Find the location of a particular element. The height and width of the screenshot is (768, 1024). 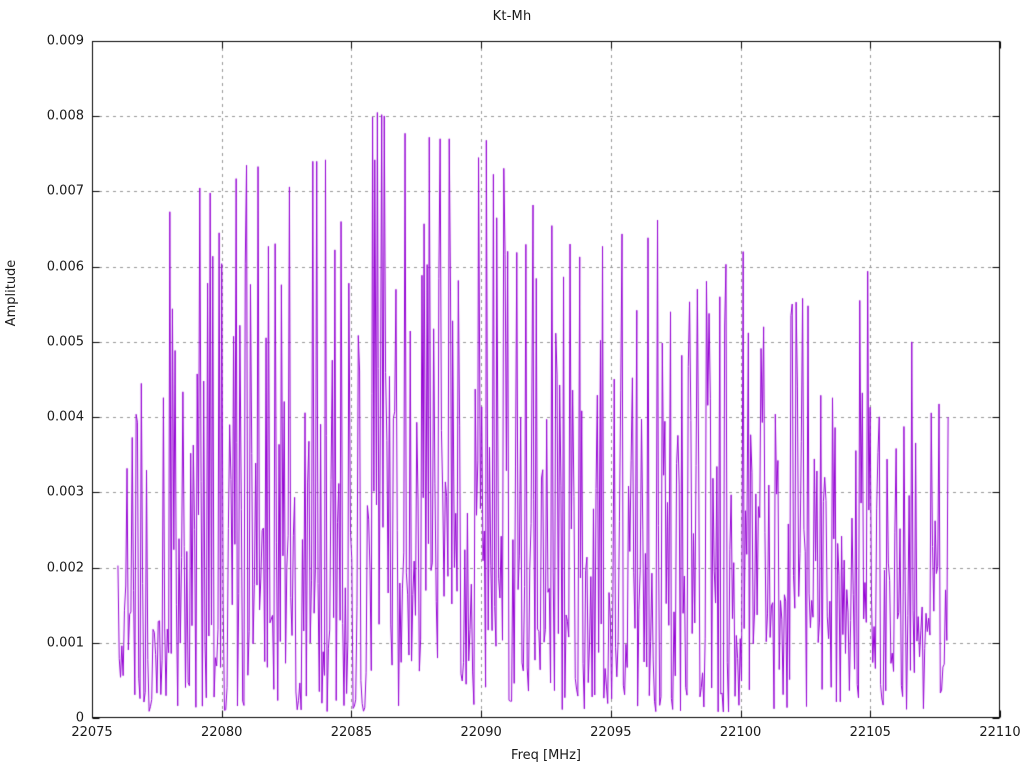

y-tick-label: 0.005 is located at coordinates (65, 342).